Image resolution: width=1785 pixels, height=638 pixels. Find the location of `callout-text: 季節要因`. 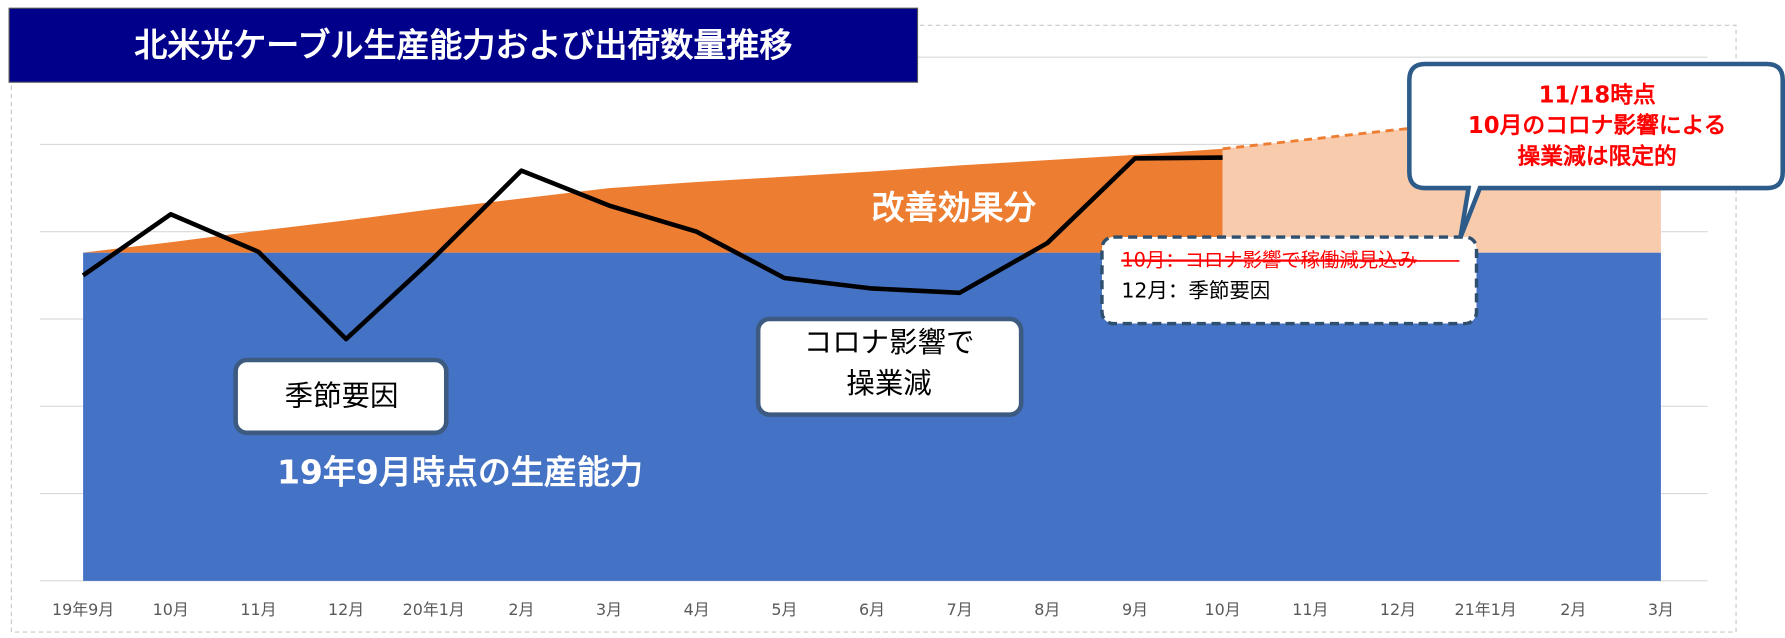

callout-text: 季節要因 is located at coordinates (342, 396).